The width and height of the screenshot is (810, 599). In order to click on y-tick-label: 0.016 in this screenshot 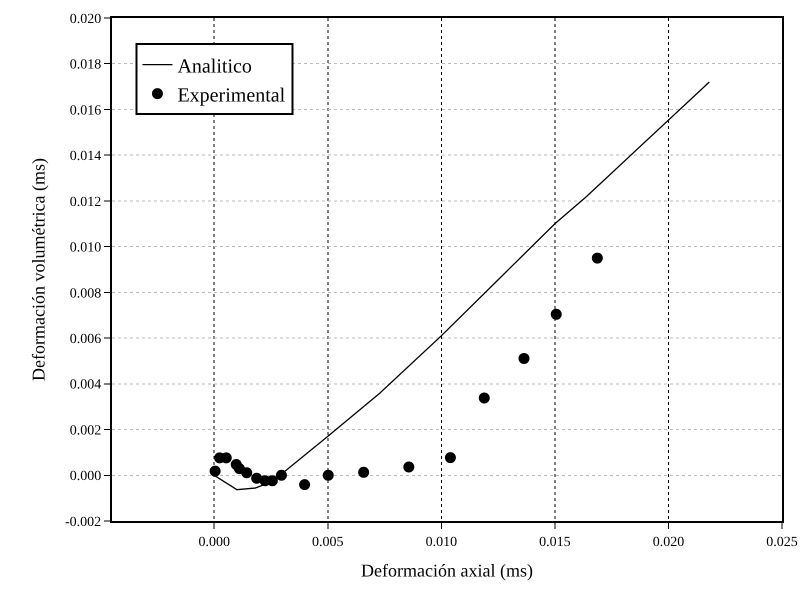, I will do `click(86, 110)`.